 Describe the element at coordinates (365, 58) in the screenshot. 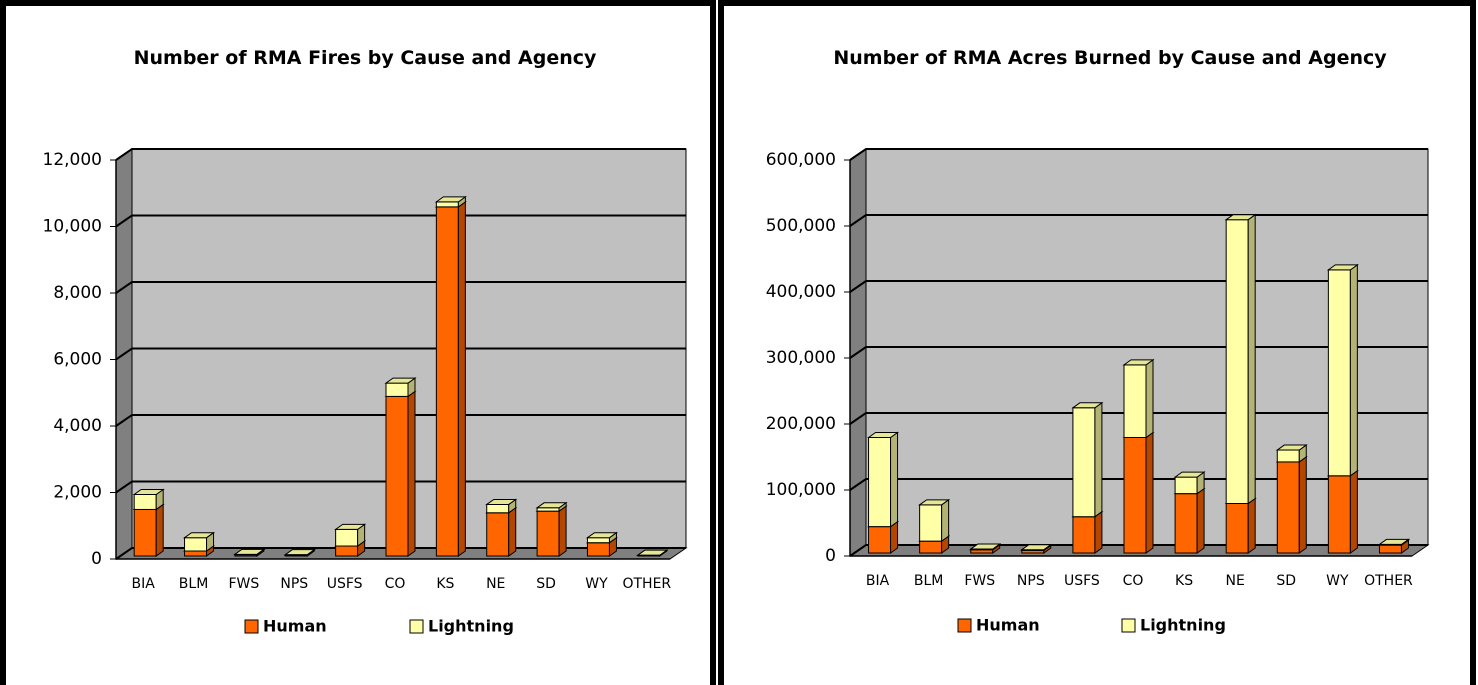

I see `chart-title: Number of RMA Fires by Cause and Agency` at that location.